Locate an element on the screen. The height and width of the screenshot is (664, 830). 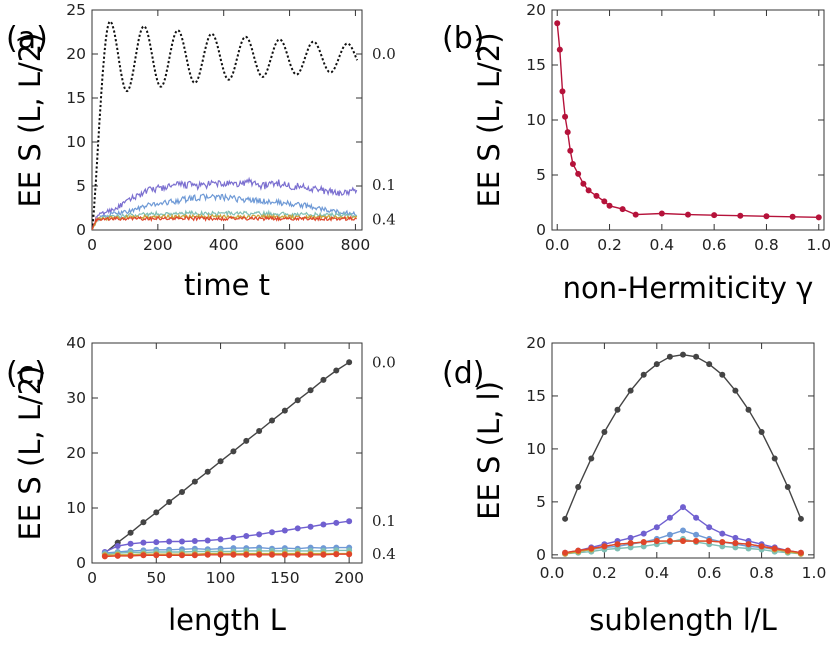
x-tick-label: 50 is located at coordinates (156, 578).